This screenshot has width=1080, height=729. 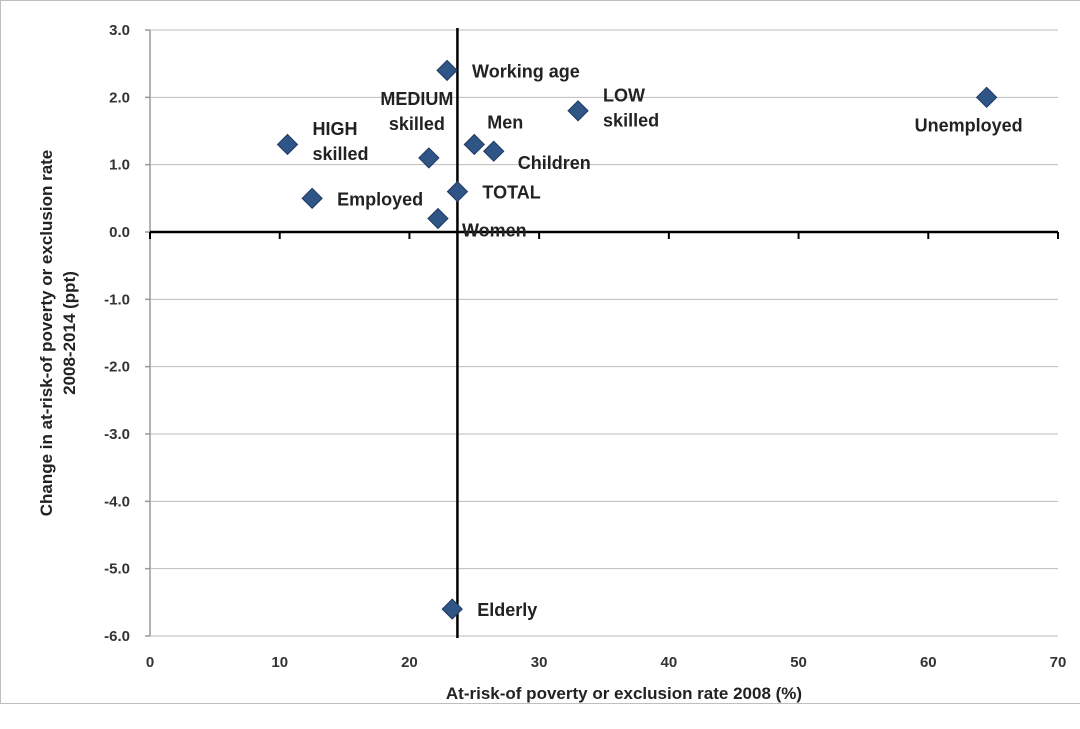 What do you see at coordinates (416, 111) in the screenshot?
I see `point-label: MEDIUM skilled` at bounding box center [416, 111].